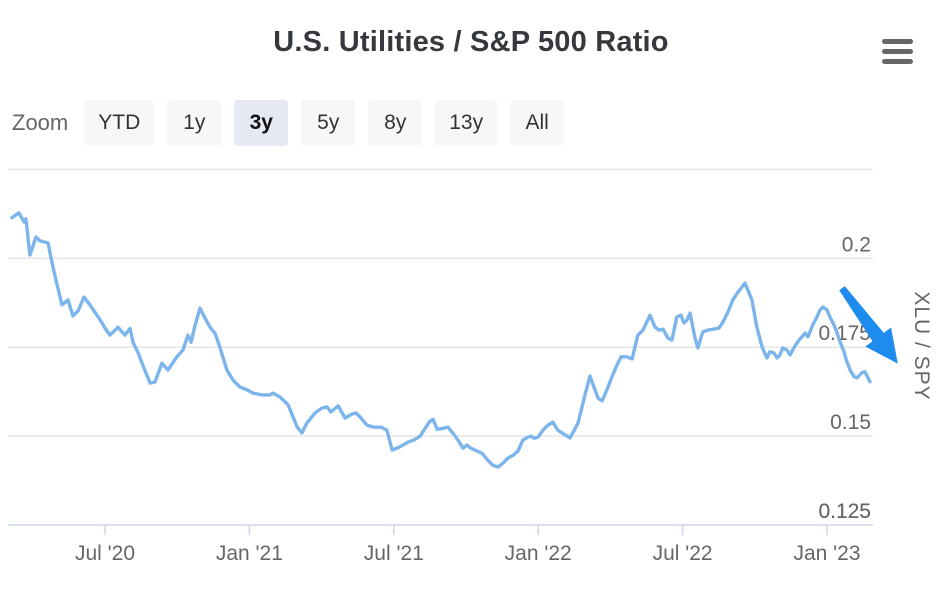 The width and height of the screenshot is (942, 602). I want to click on chart-title: U.S. Utilities / S&P 500 Ratio, so click(471, 42).